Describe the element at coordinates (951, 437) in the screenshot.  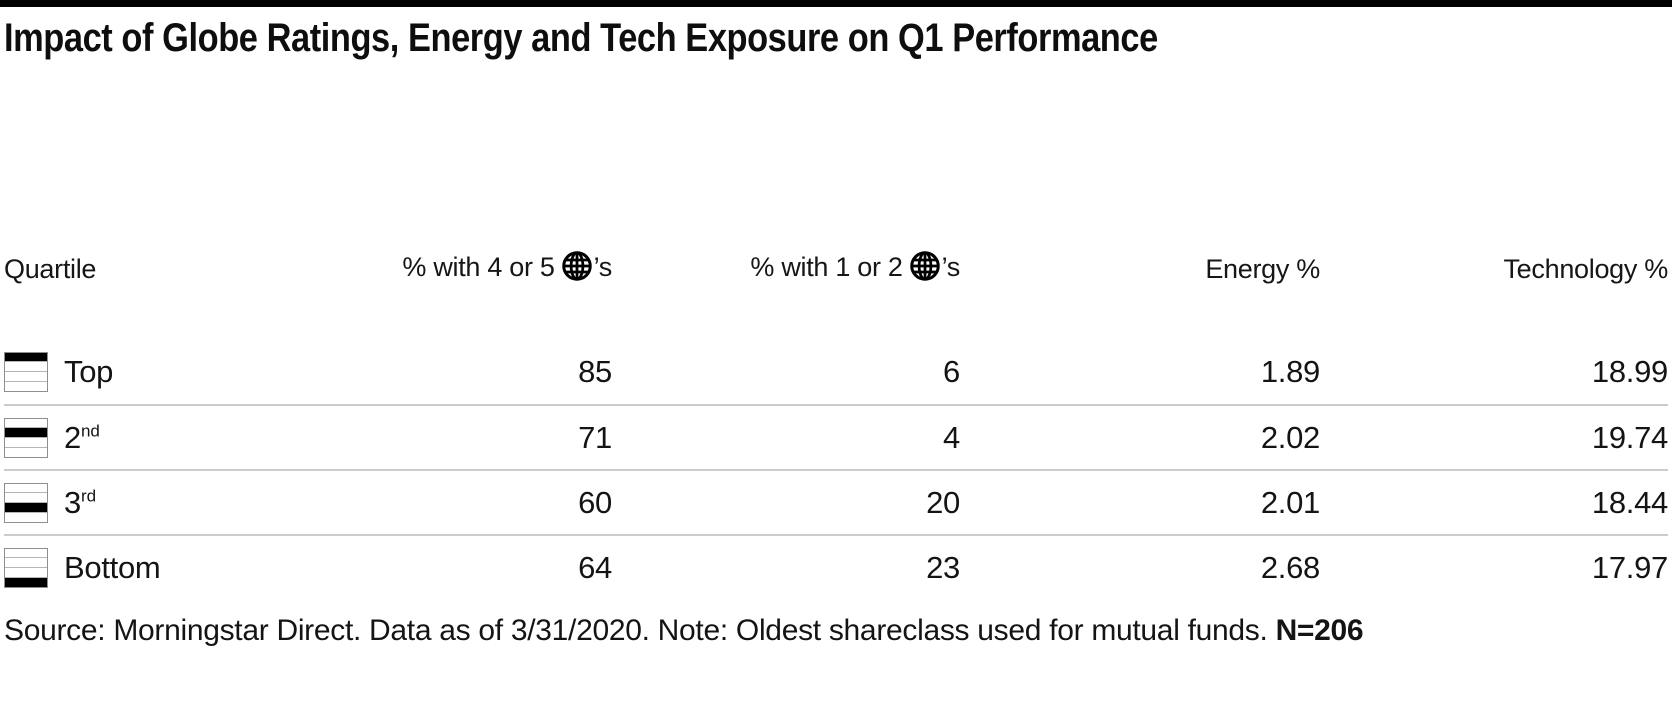
I see `value-1or2: 4` at that location.